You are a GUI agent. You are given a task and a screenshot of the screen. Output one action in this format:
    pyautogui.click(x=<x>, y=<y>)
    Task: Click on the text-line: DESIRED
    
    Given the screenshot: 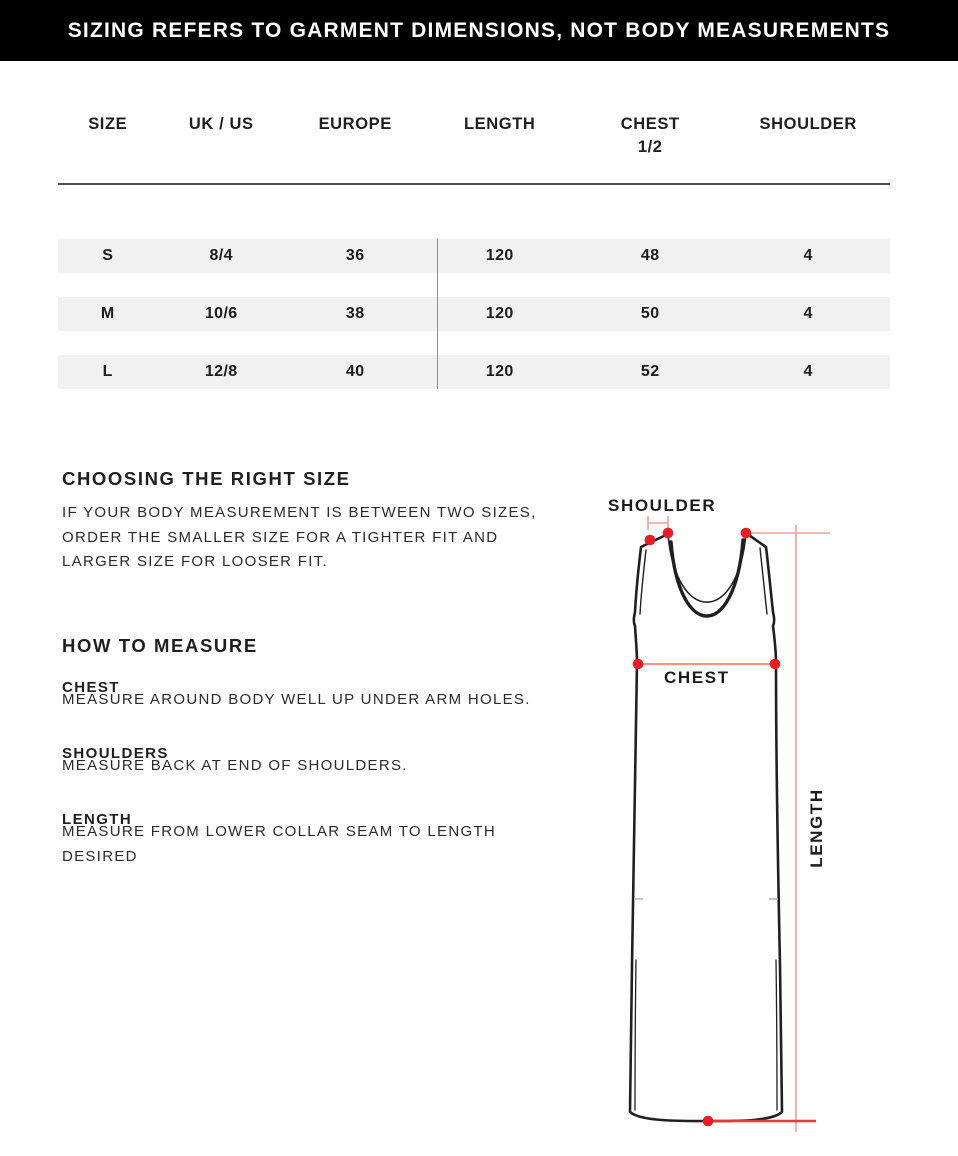 What is the action you would take?
    pyautogui.click(x=100, y=856)
    